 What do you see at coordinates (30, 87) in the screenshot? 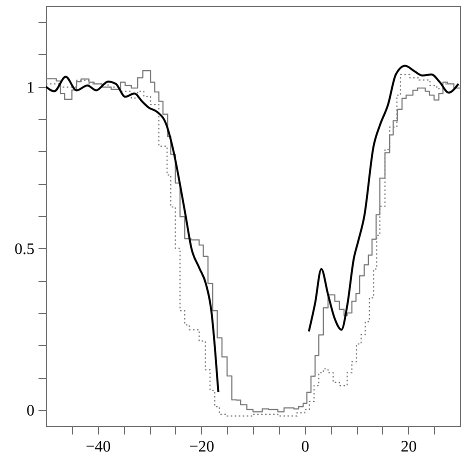
I see `y-tick-label: 1` at bounding box center [30, 87].